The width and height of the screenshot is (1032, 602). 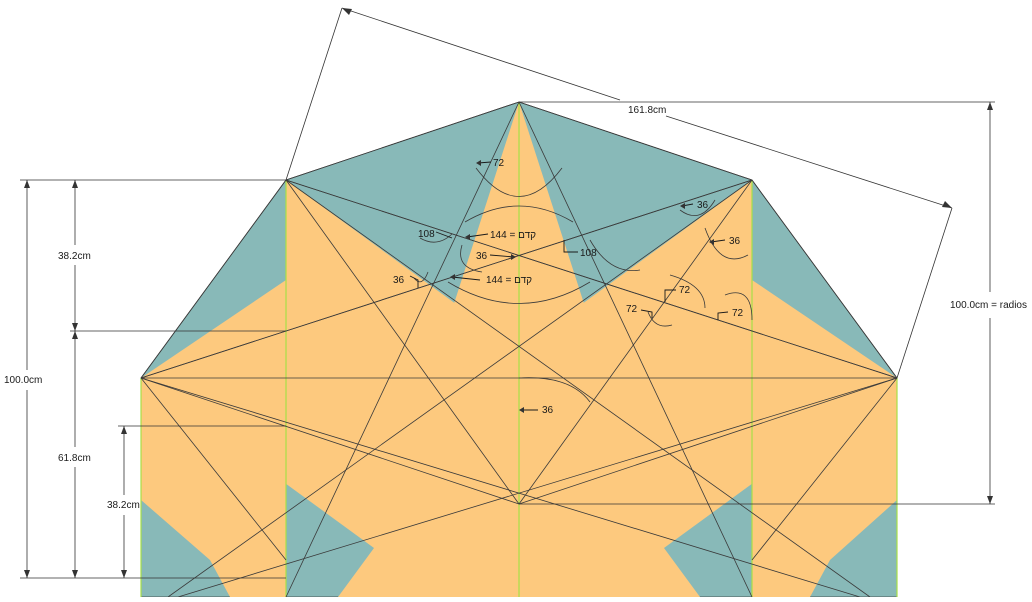 I want to click on arc-36-right-top, so click(x=697, y=208).